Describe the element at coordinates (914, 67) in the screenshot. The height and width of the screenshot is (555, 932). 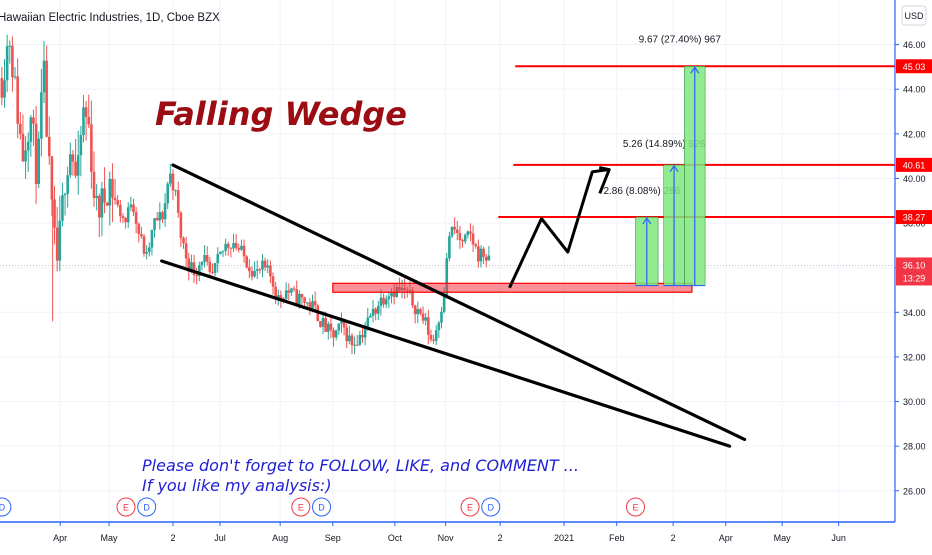
I see `price-level-tag-label: 45.03` at that location.